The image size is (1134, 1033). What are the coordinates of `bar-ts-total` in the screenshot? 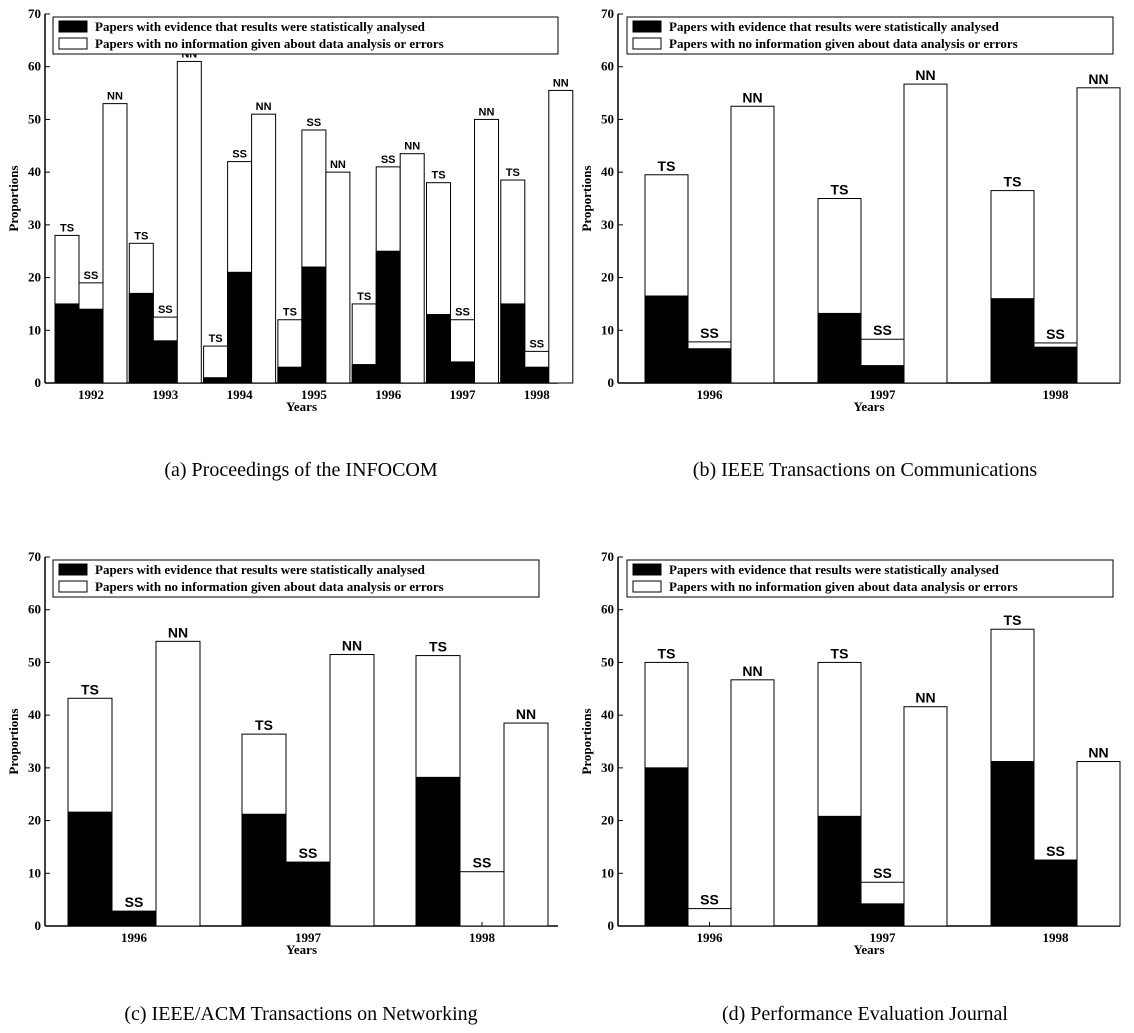 It's located at (216, 364).